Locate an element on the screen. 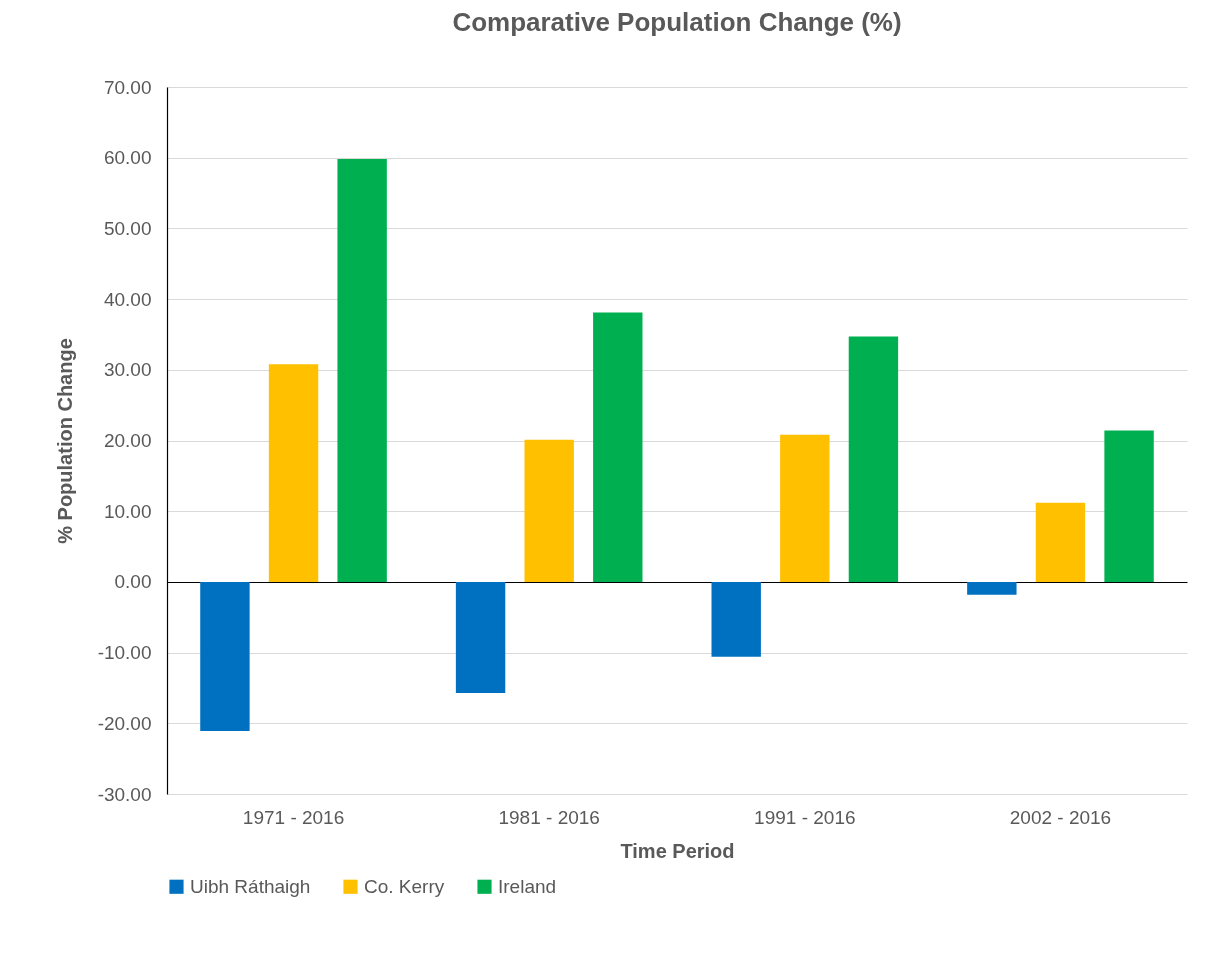 The width and height of the screenshot is (1209, 962). y-tick-label: 40.00 is located at coordinates (127, 299).